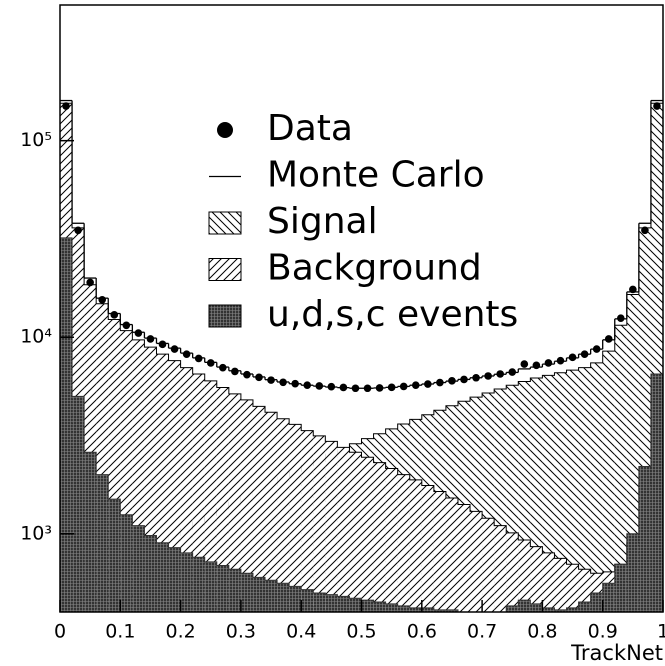  What do you see at coordinates (60, 632) in the screenshot?
I see `x-tick-label: 0` at bounding box center [60, 632].